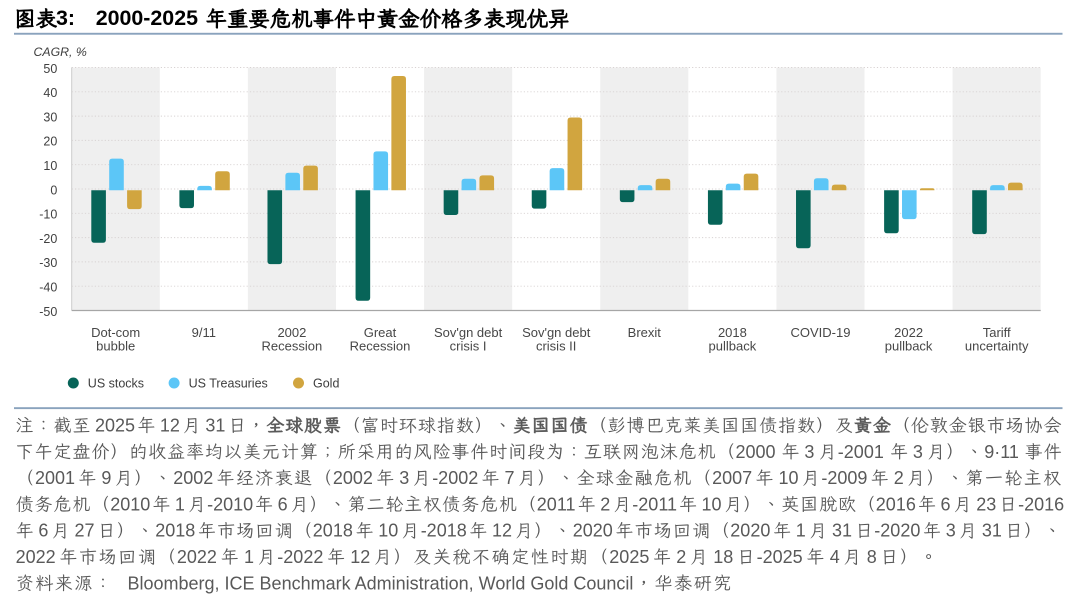 Image resolution: width=1080 pixels, height=602 pixels. I want to click on svg-text: -2001, so click(861, 452).